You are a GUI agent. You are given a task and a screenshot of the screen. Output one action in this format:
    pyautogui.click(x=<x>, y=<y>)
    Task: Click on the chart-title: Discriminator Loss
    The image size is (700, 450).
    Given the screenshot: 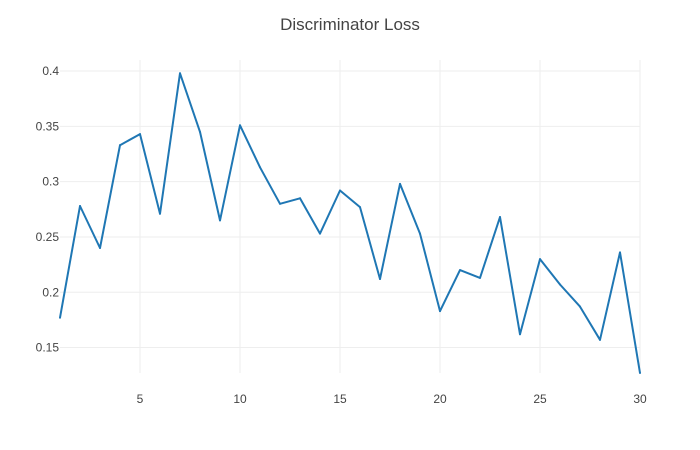 What is the action you would take?
    pyautogui.click(x=350, y=24)
    